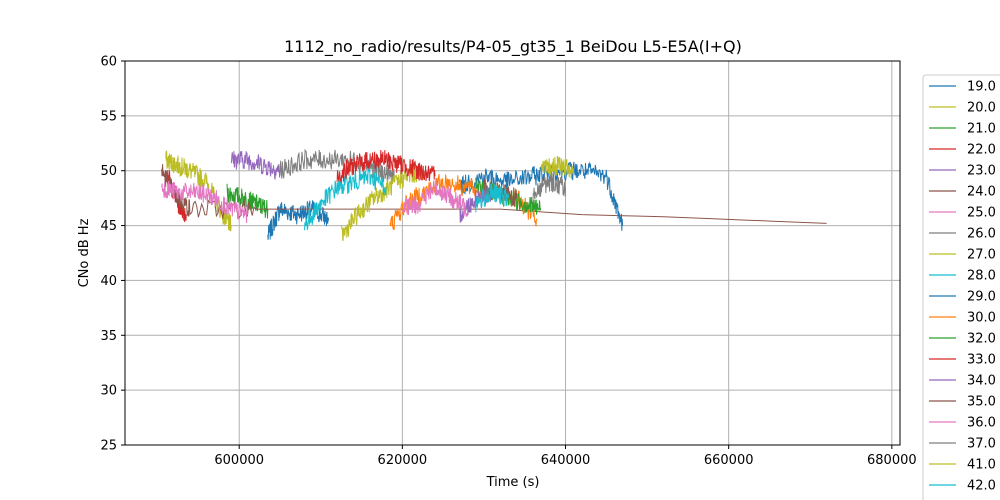  I want to click on y-tick-label: 30, so click(108, 391).